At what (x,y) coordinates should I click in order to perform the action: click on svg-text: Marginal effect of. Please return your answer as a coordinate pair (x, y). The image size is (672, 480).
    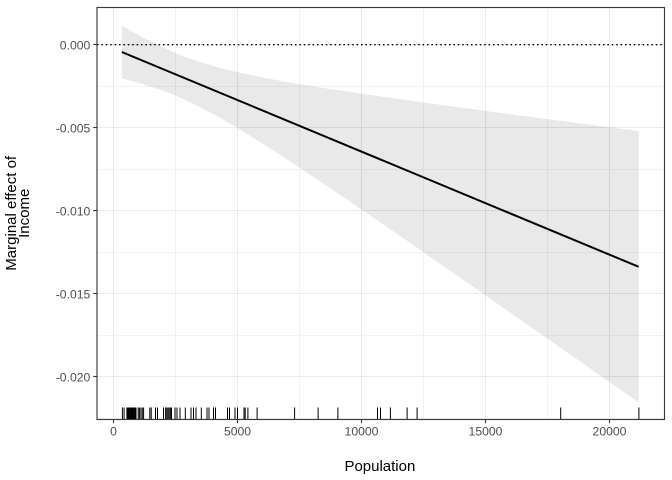
    Looking at the image, I should click on (11, 213).